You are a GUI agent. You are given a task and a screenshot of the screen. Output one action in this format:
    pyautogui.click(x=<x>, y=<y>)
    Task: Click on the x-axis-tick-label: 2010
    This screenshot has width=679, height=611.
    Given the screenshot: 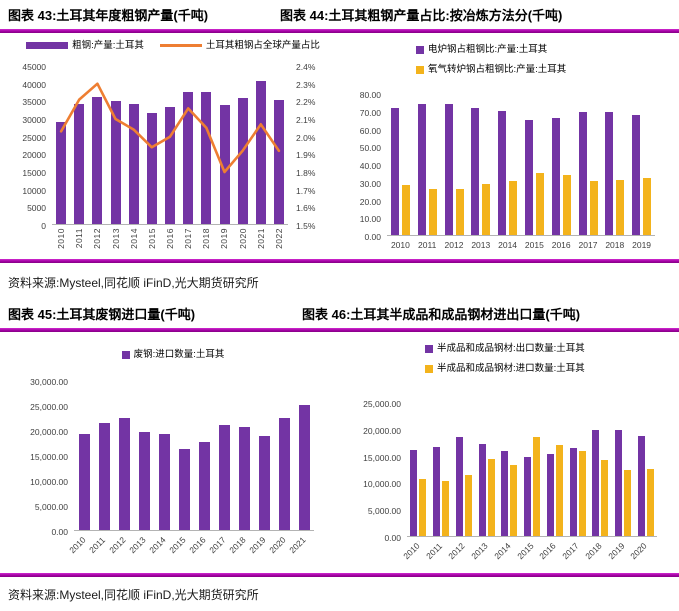 What is the action you would take?
    pyautogui.click(x=400, y=245)
    